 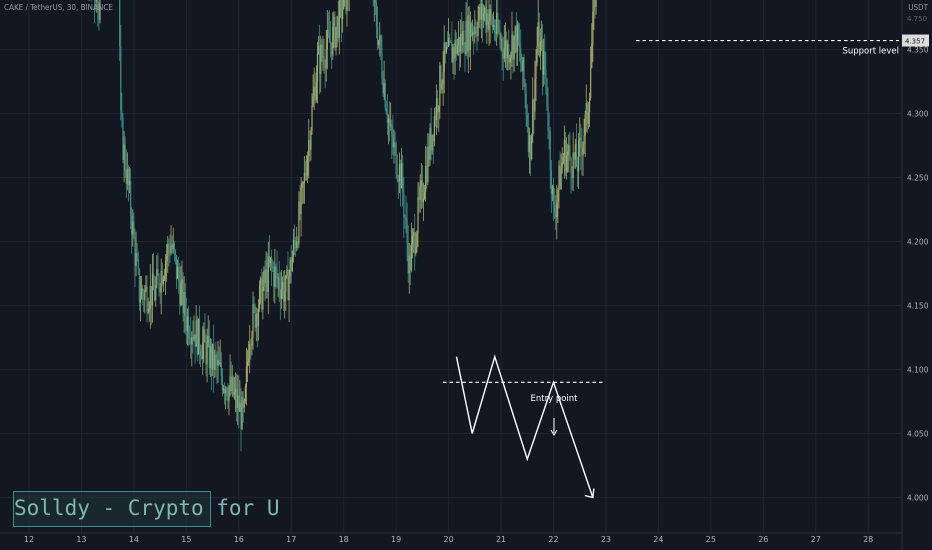 What do you see at coordinates (917, 19) in the screenshot?
I see `price-tick-label: 4.750` at bounding box center [917, 19].